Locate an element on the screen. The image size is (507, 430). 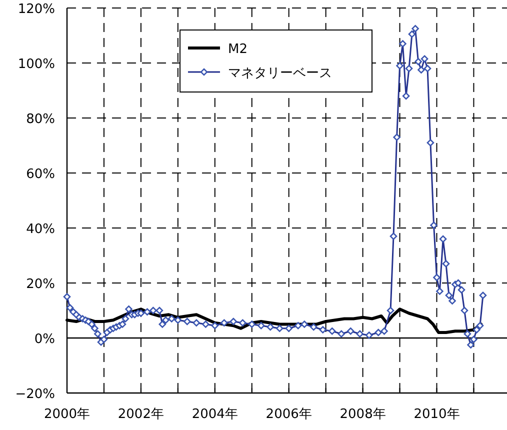
y-tick-label: 80% is located at coordinates (40, 119).